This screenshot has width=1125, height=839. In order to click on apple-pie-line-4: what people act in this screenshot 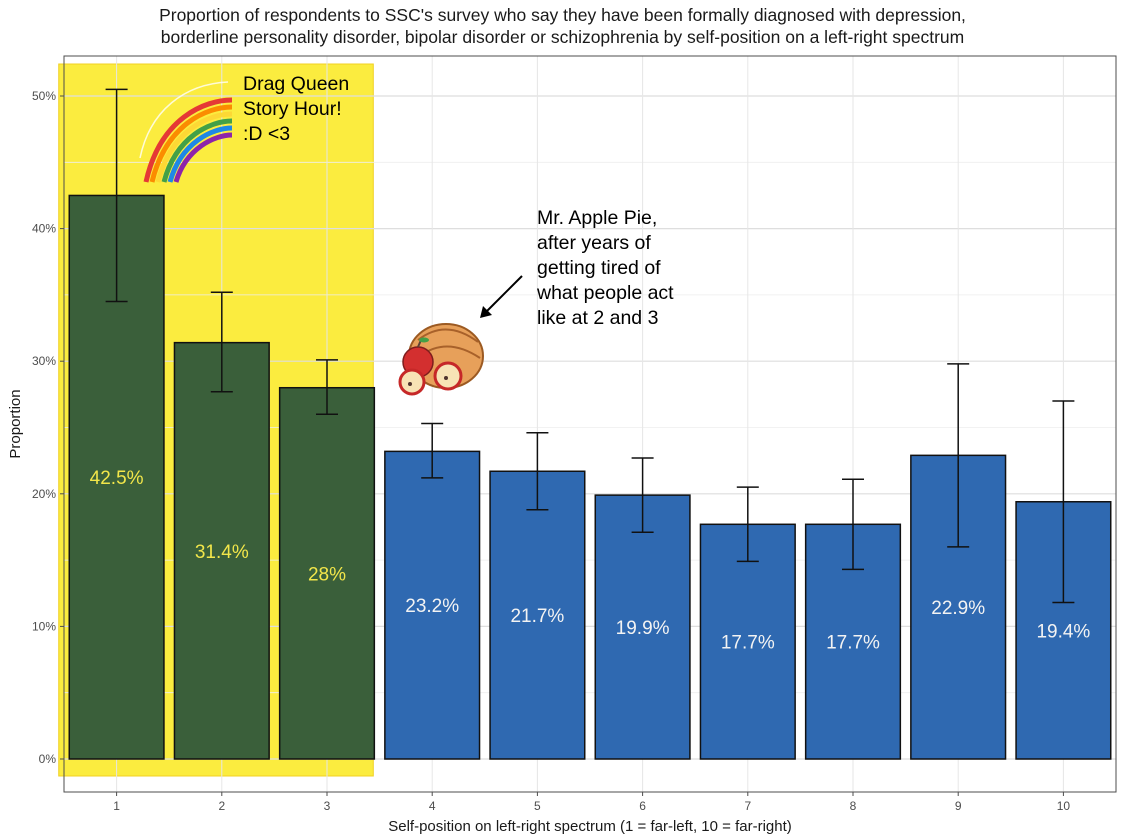, I will do `click(605, 293)`.